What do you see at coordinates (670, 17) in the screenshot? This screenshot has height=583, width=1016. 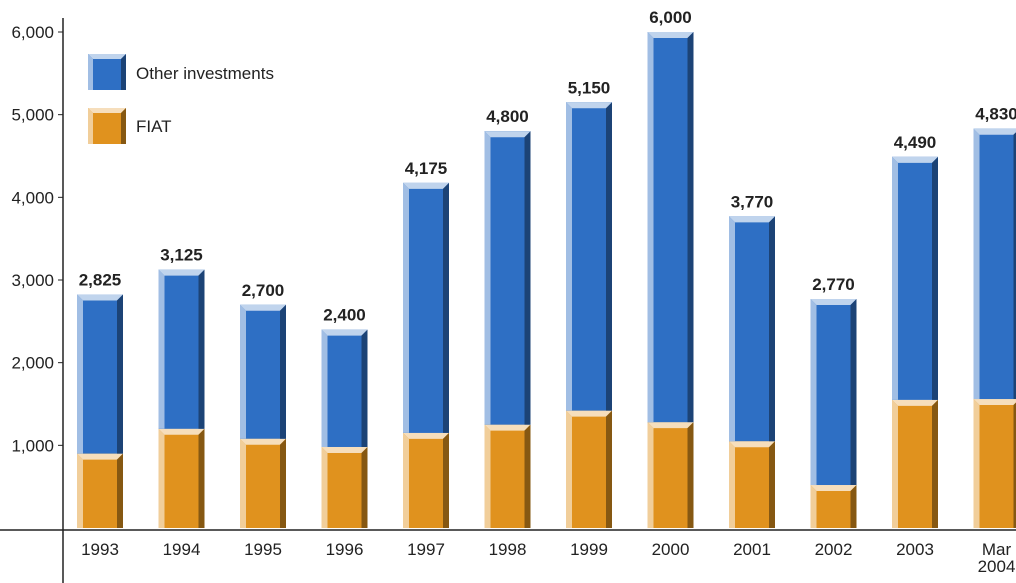 I see `bar-total-label: 6,000` at bounding box center [670, 17].